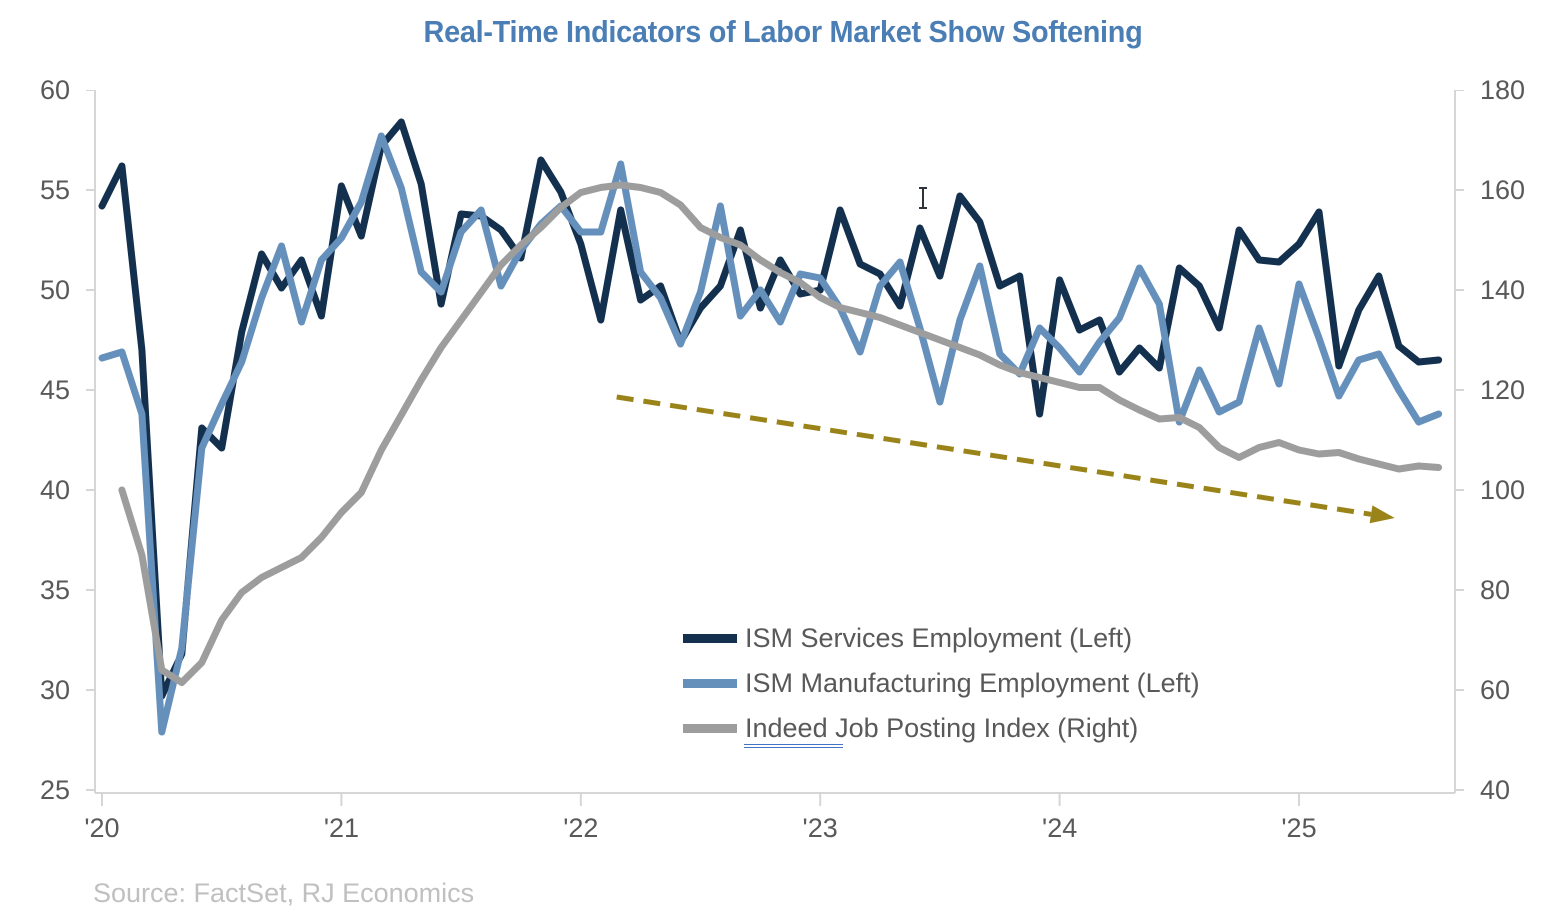 This screenshot has width=1566, height=917. I want to click on y-right-tick-label: 160, so click(1503, 190).